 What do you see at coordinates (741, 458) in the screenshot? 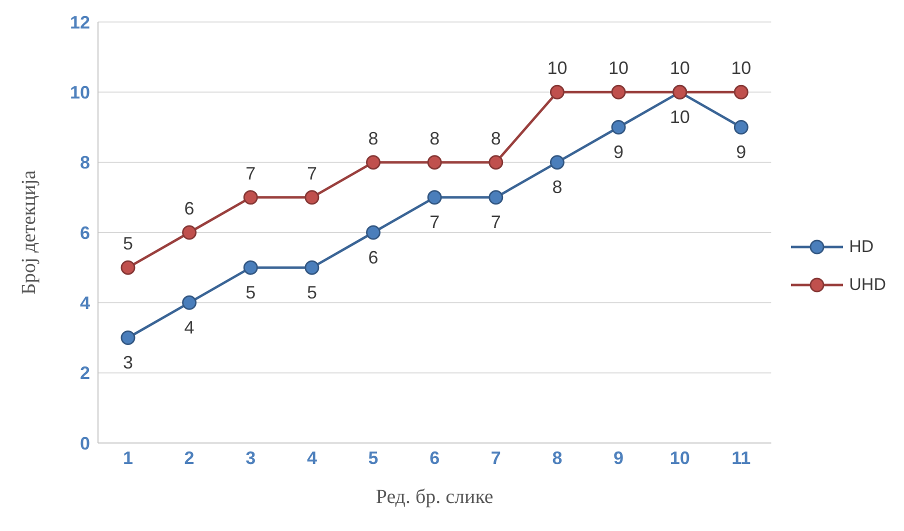
I see `x-tick-label: 11` at bounding box center [741, 458].